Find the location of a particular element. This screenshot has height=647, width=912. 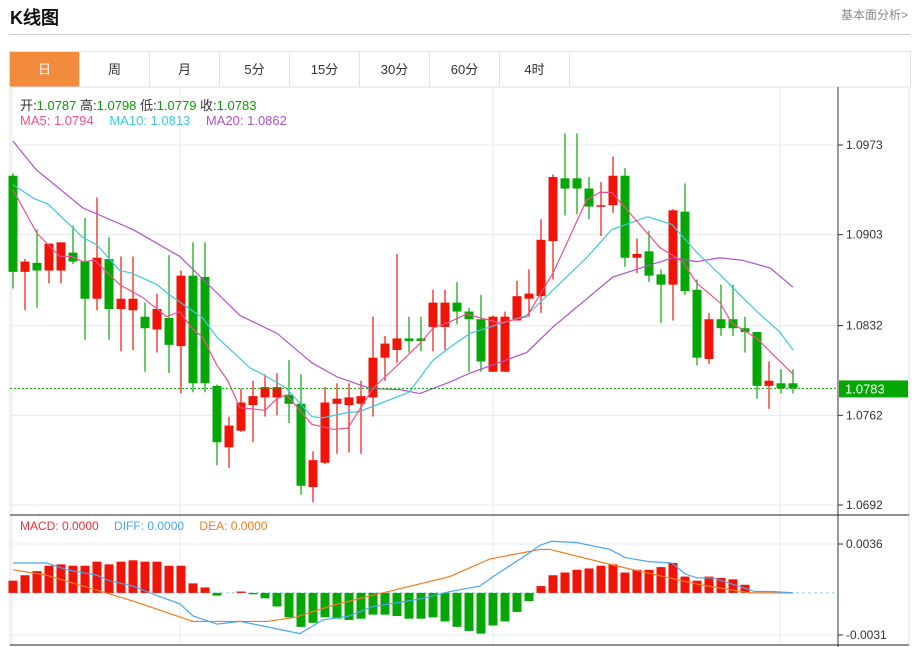

tab-week: 周 is located at coordinates (115, 69).